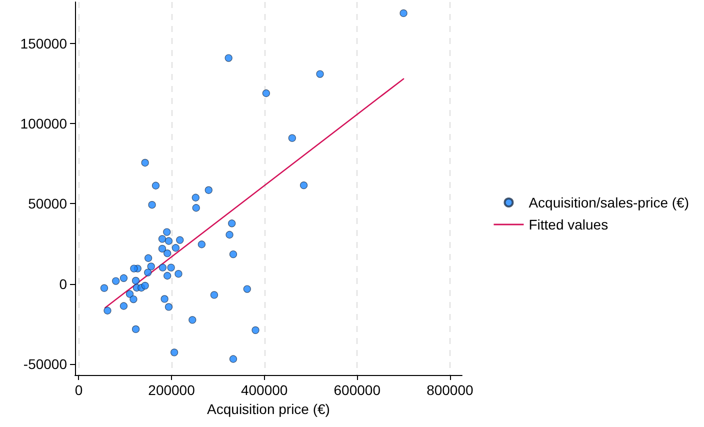 Image resolution: width=704 pixels, height=427 pixels. Describe the element at coordinates (450, 390) in the screenshot. I see `x-tick-label: 800000` at that location.